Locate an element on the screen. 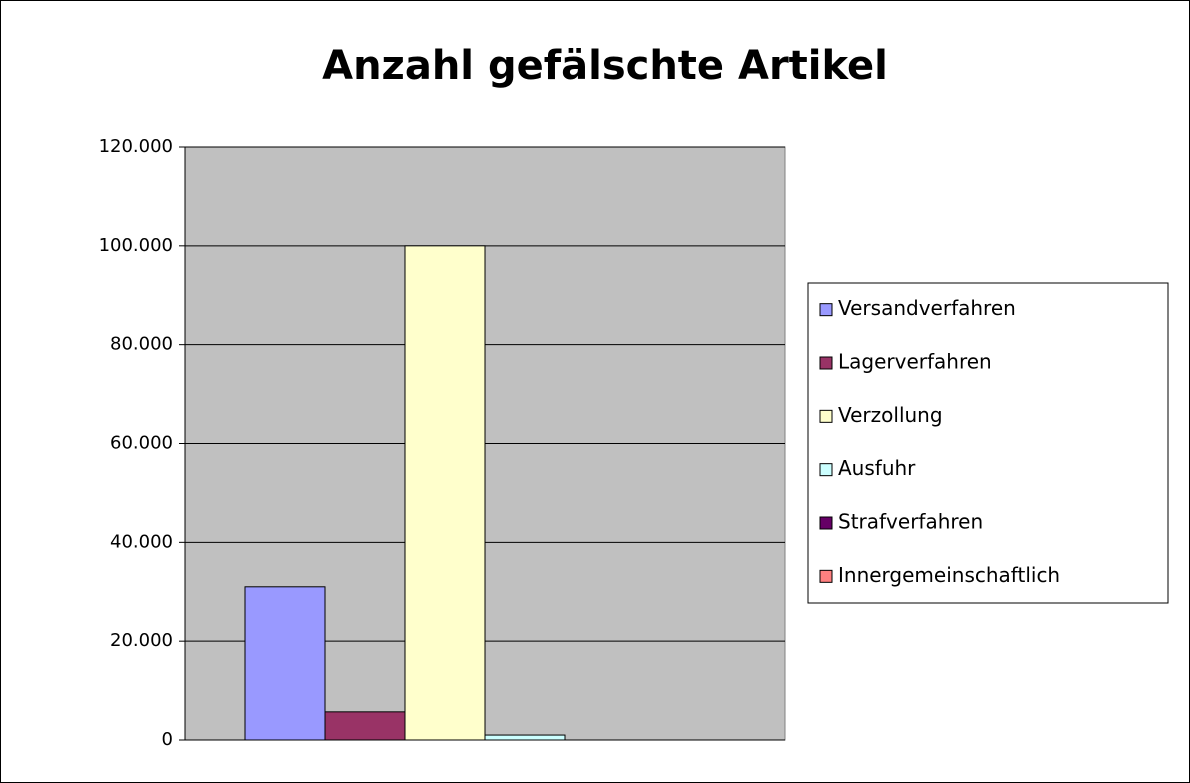 The height and width of the screenshot is (783, 1190). y-tick-label: 40.000 is located at coordinates (141, 541).